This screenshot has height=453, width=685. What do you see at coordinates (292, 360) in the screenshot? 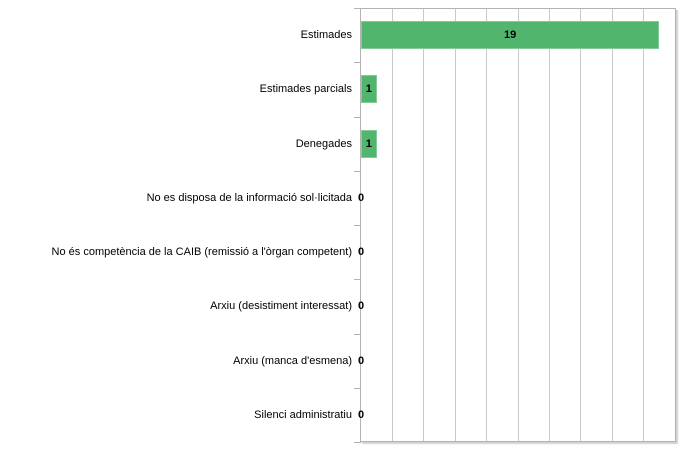
I see `category-label: Arxiu (manca d'esmena)` at bounding box center [292, 360].